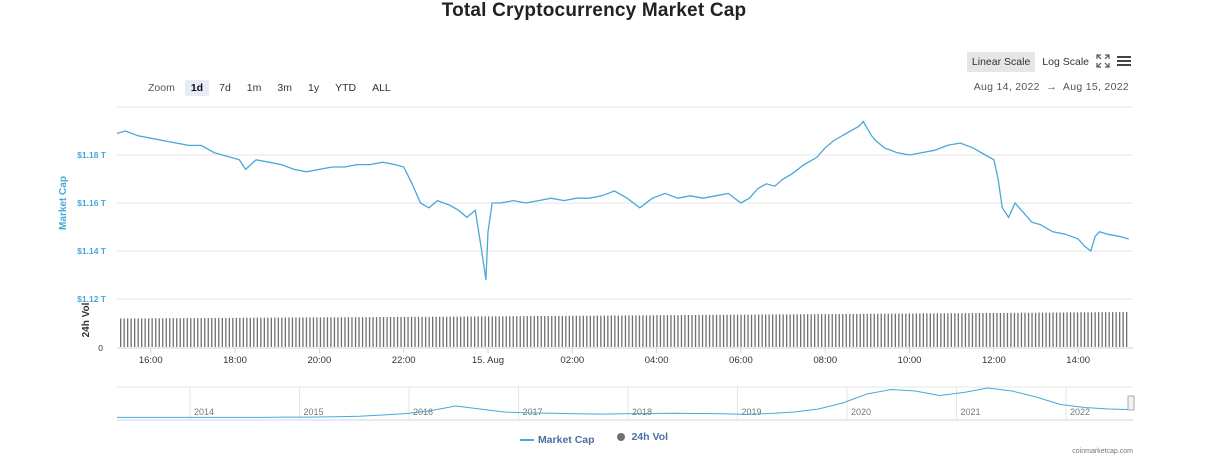  What do you see at coordinates (346, 88) in the screenshot?
I see `zoom-ytd-button: YTD` at bounding box center [346, 88].